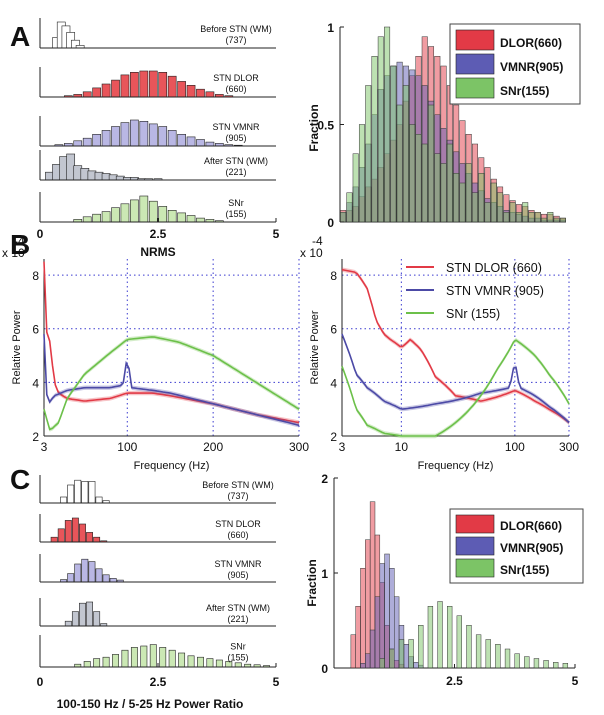 The width and height of the screenshot is (604, 715). Describe the element at coordinates (235, 214) in the screenshot. I see `row-count: (155)` at that location.